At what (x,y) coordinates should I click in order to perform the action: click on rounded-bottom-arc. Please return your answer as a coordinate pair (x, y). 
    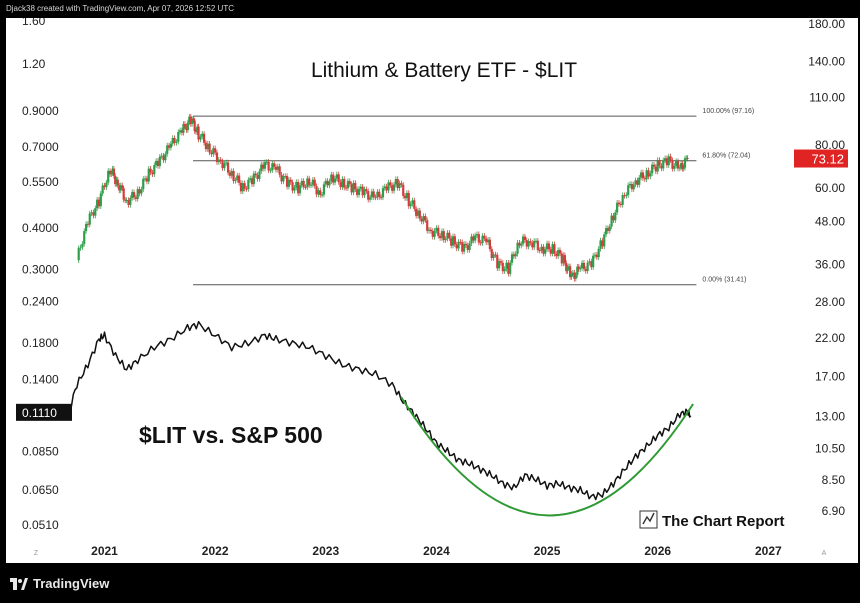
    Looking at the image, I should click on (547, 456).